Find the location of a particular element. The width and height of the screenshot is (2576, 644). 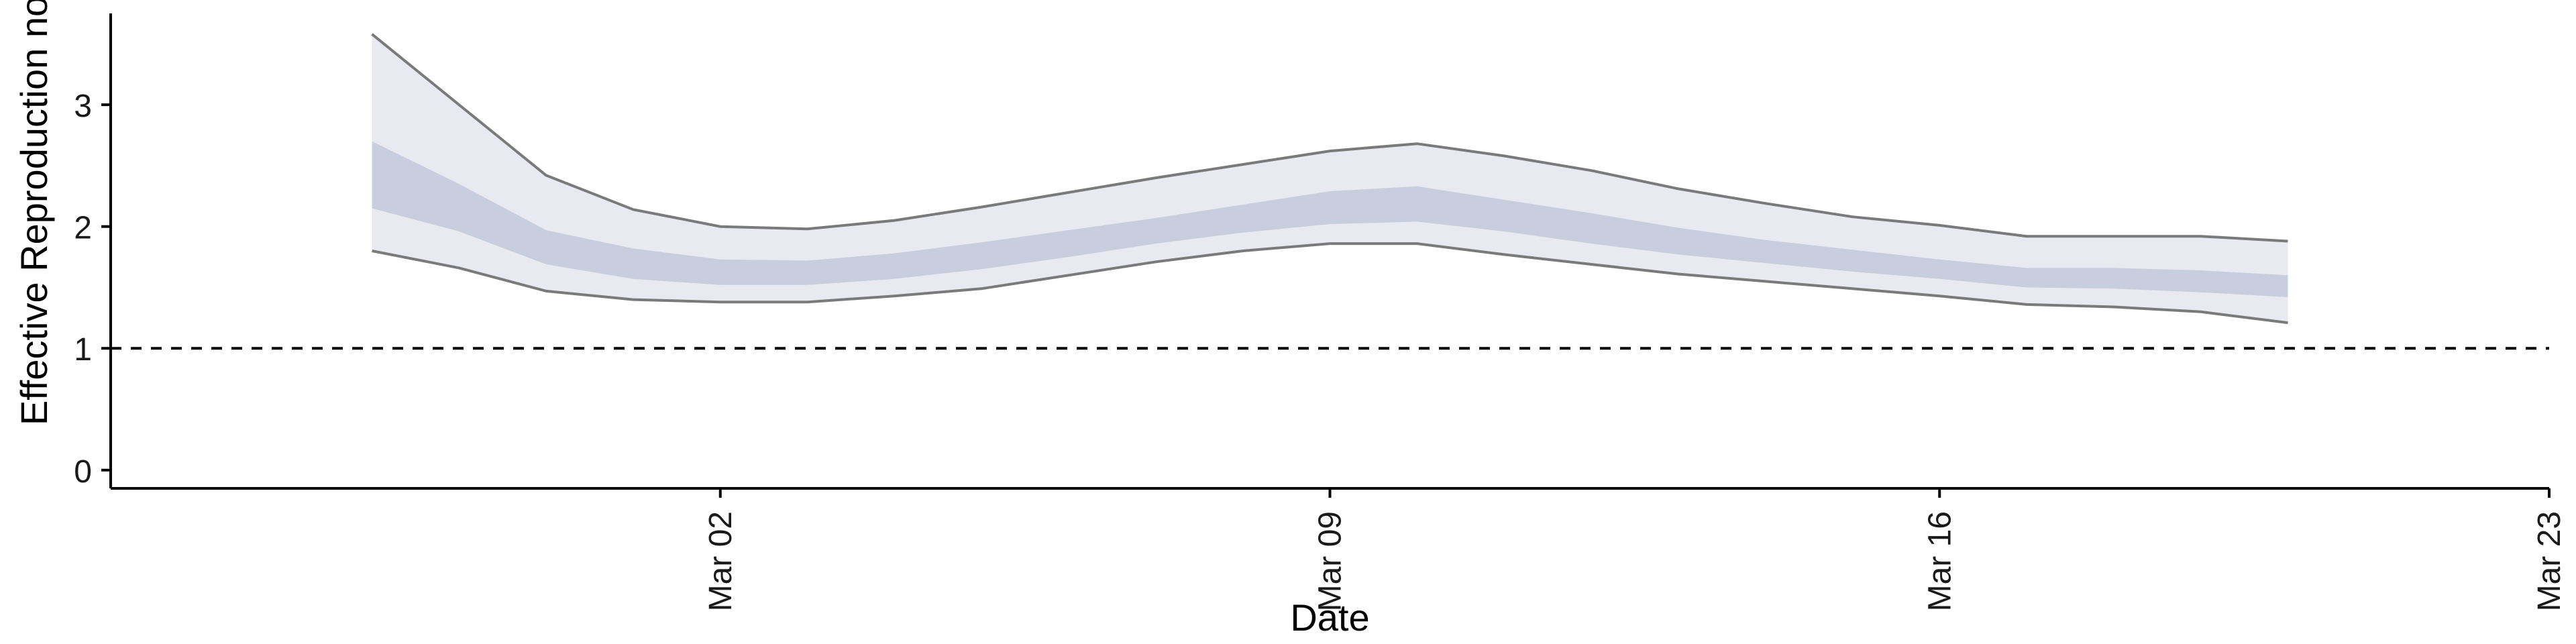

y-tick-label-1: 1 is located at coordinates (83, 350).